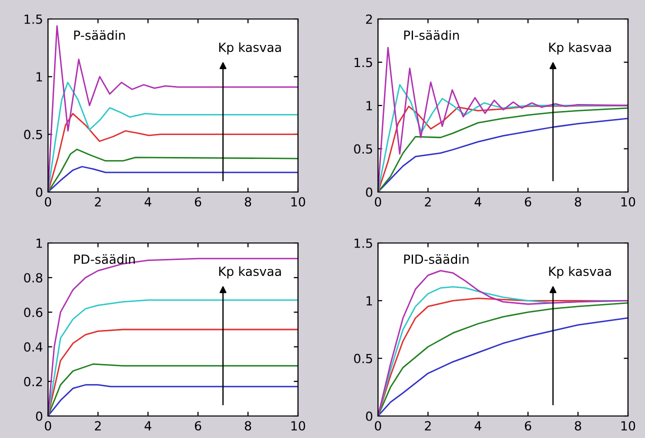  Describe the element at coordinates (33, 313) in the screenshot. I see `y-tick-label: 0.6` at that location.